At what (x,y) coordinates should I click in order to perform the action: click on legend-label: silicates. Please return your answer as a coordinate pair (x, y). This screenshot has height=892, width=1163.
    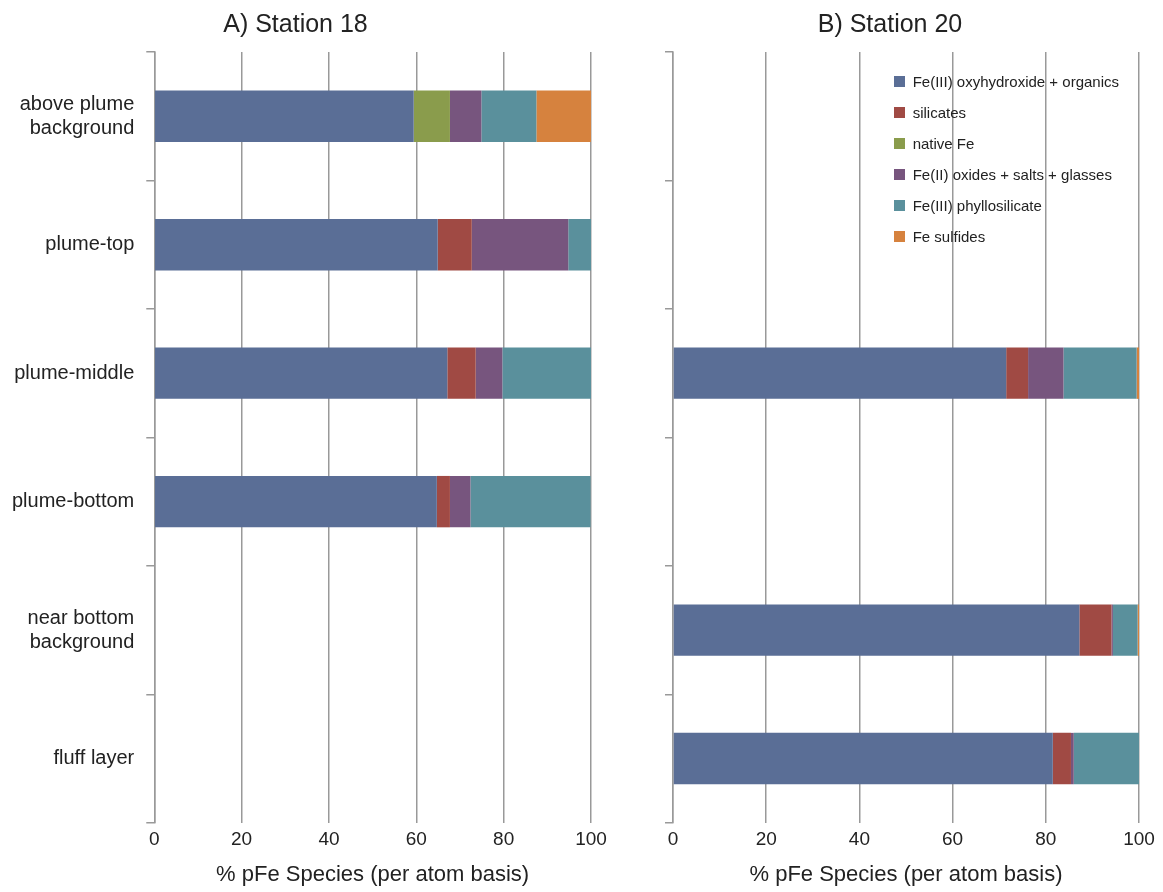
    Looking at the image, I should click on (939, 112).